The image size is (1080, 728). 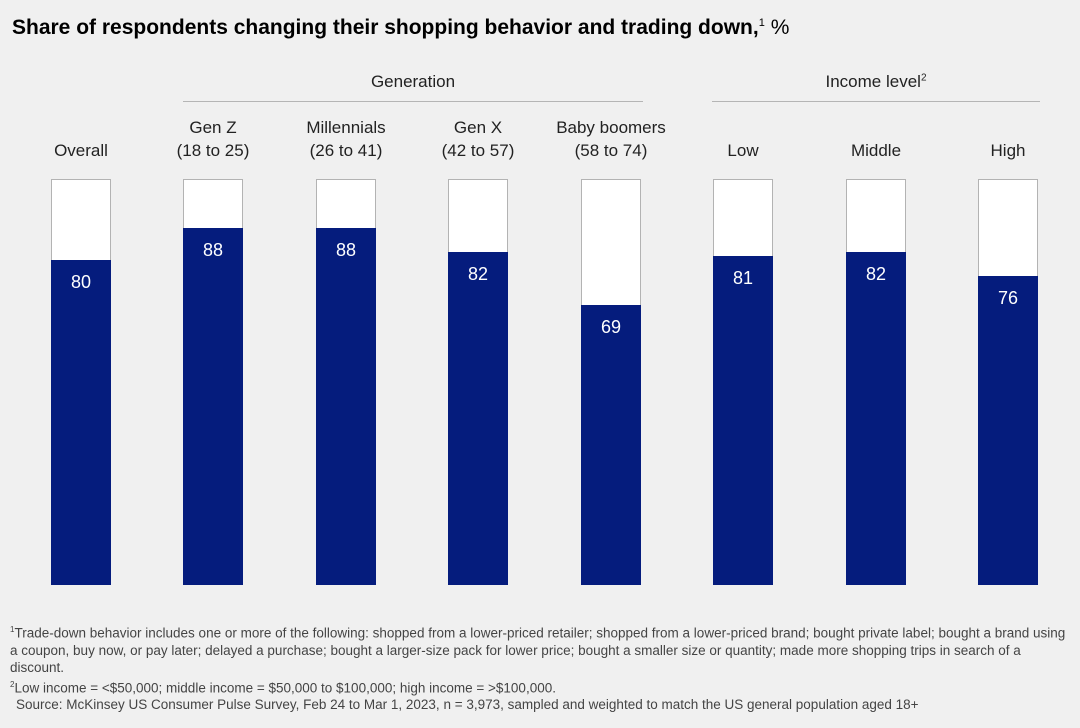 I want to click on category-label-line: Low, so click(x=743, y=150).